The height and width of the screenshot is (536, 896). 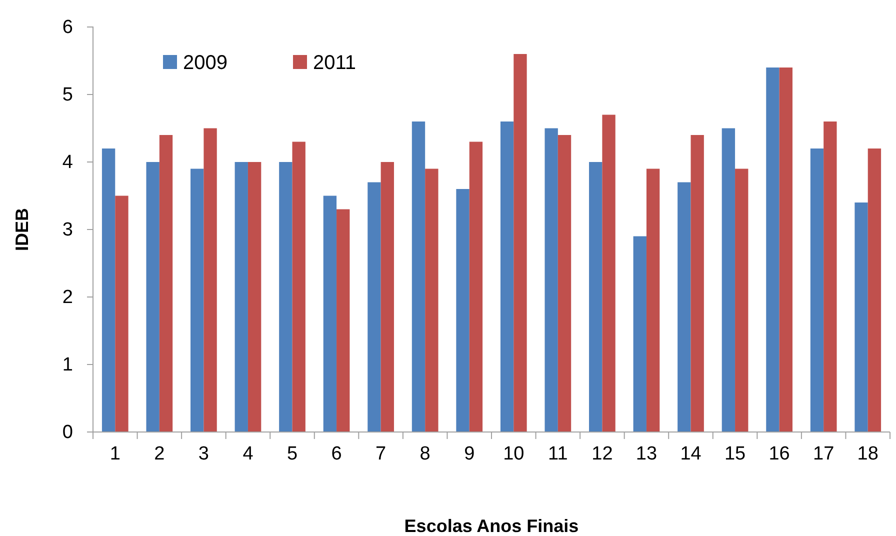 I want to click on x-tick-label: 5, so click(x=292, y=453).